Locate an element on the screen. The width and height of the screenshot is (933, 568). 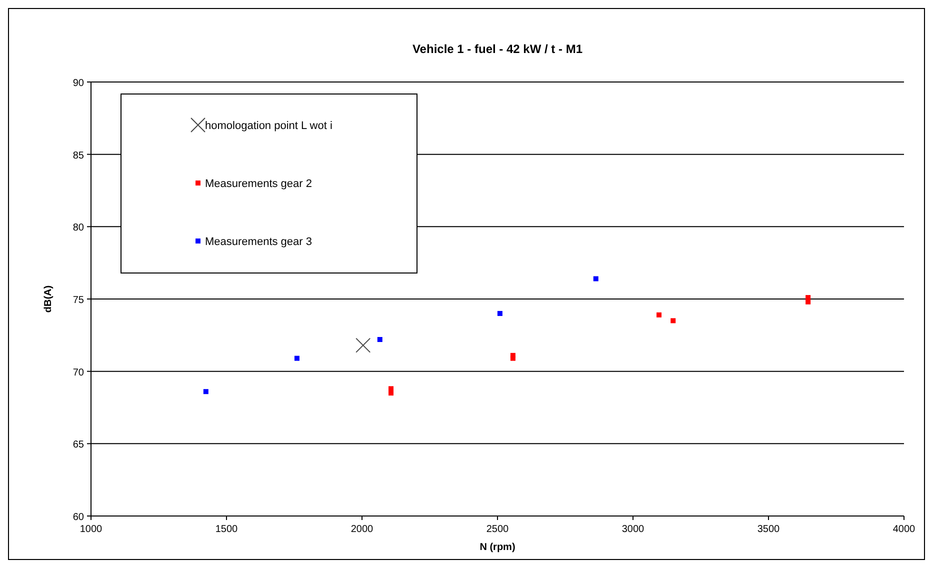
y-tick-label: 90 is located at coordinates (78, 83).